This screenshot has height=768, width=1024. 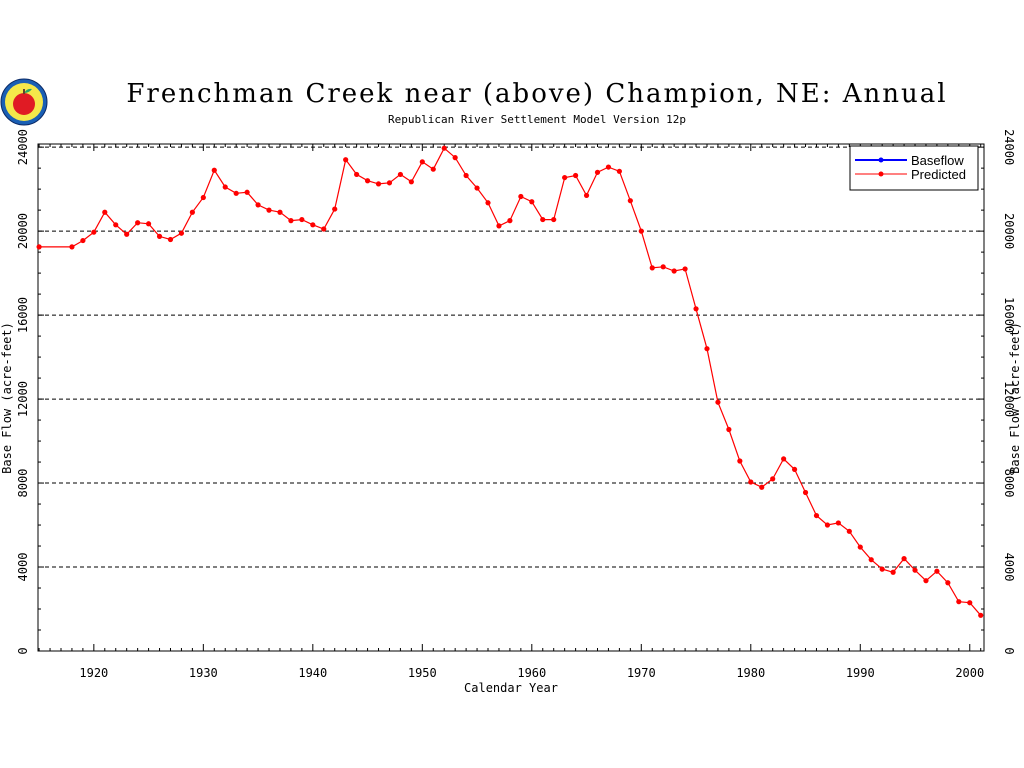 I want to click on legend-marker-predicted, so click(x=881, y=174).